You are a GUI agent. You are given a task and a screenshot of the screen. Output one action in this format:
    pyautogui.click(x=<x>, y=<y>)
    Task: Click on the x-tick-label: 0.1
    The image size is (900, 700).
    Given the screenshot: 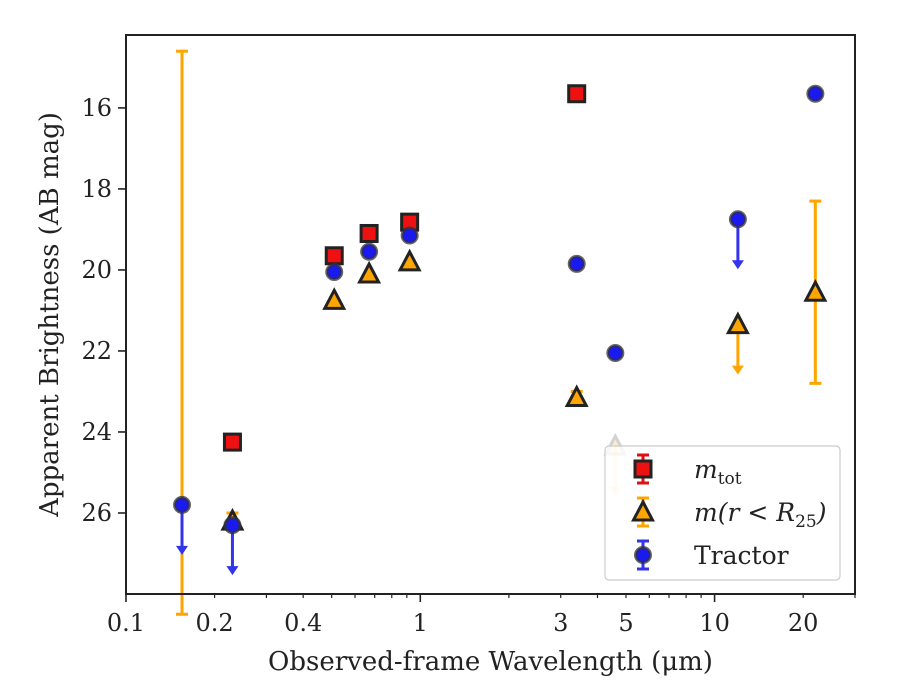 What is the action you would take?
    pyautogui.click(x=126, y=623)
    